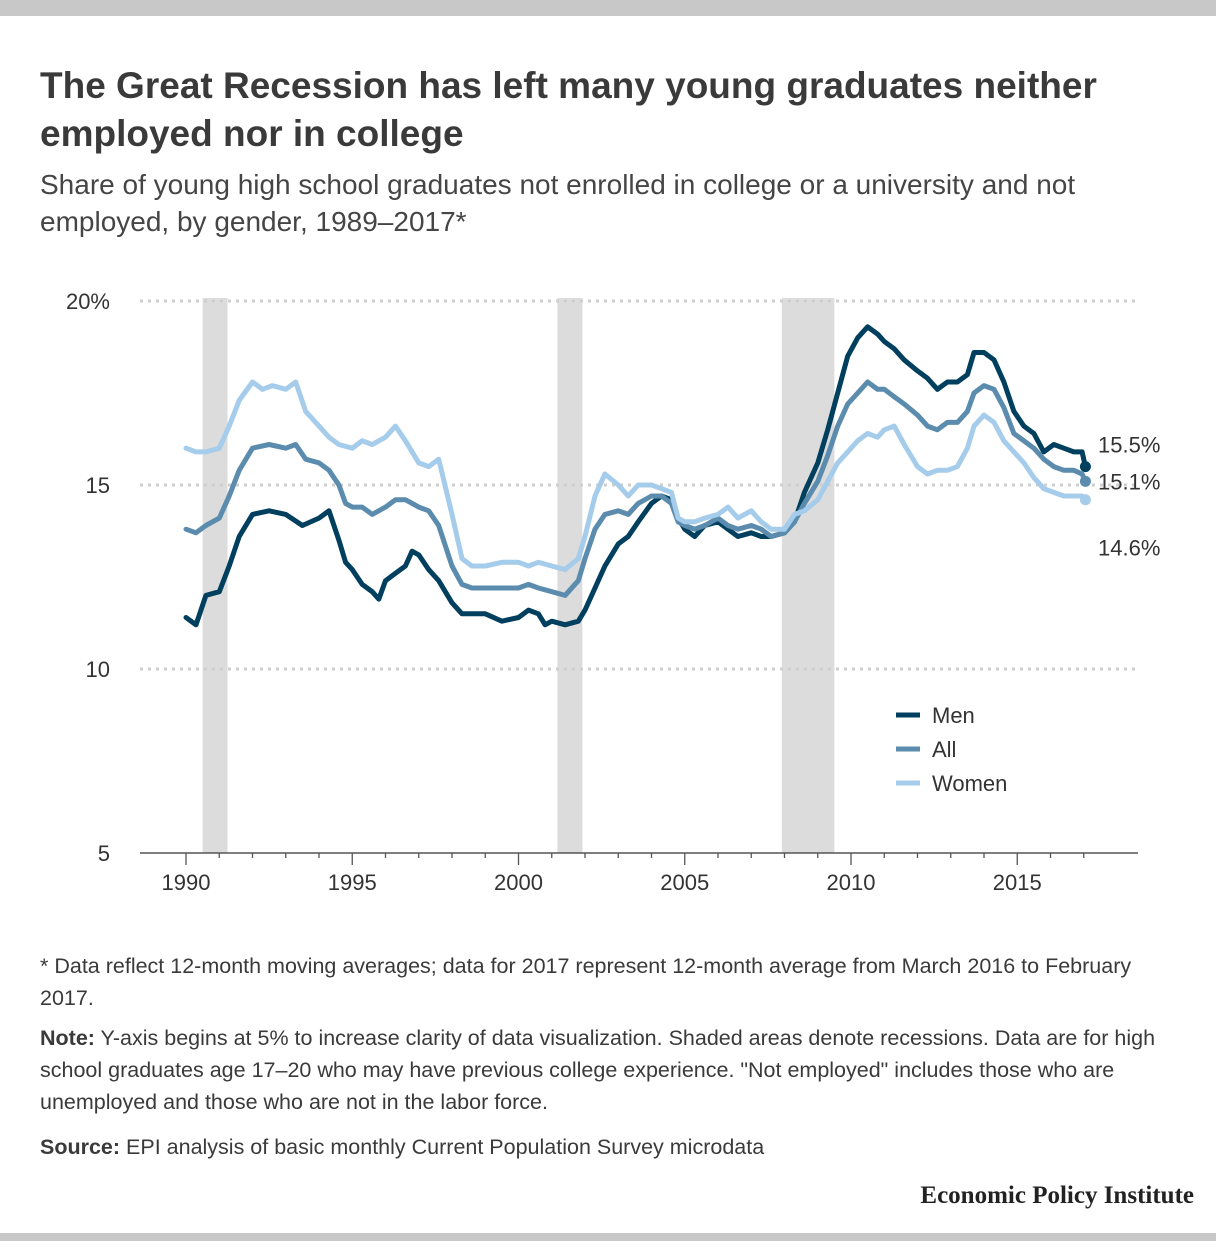 This screenshot has width=1216, height=1241. Describe the element at coordinates (1085, 500) in the screenshot. I see `series-end-dot-women` at that location.